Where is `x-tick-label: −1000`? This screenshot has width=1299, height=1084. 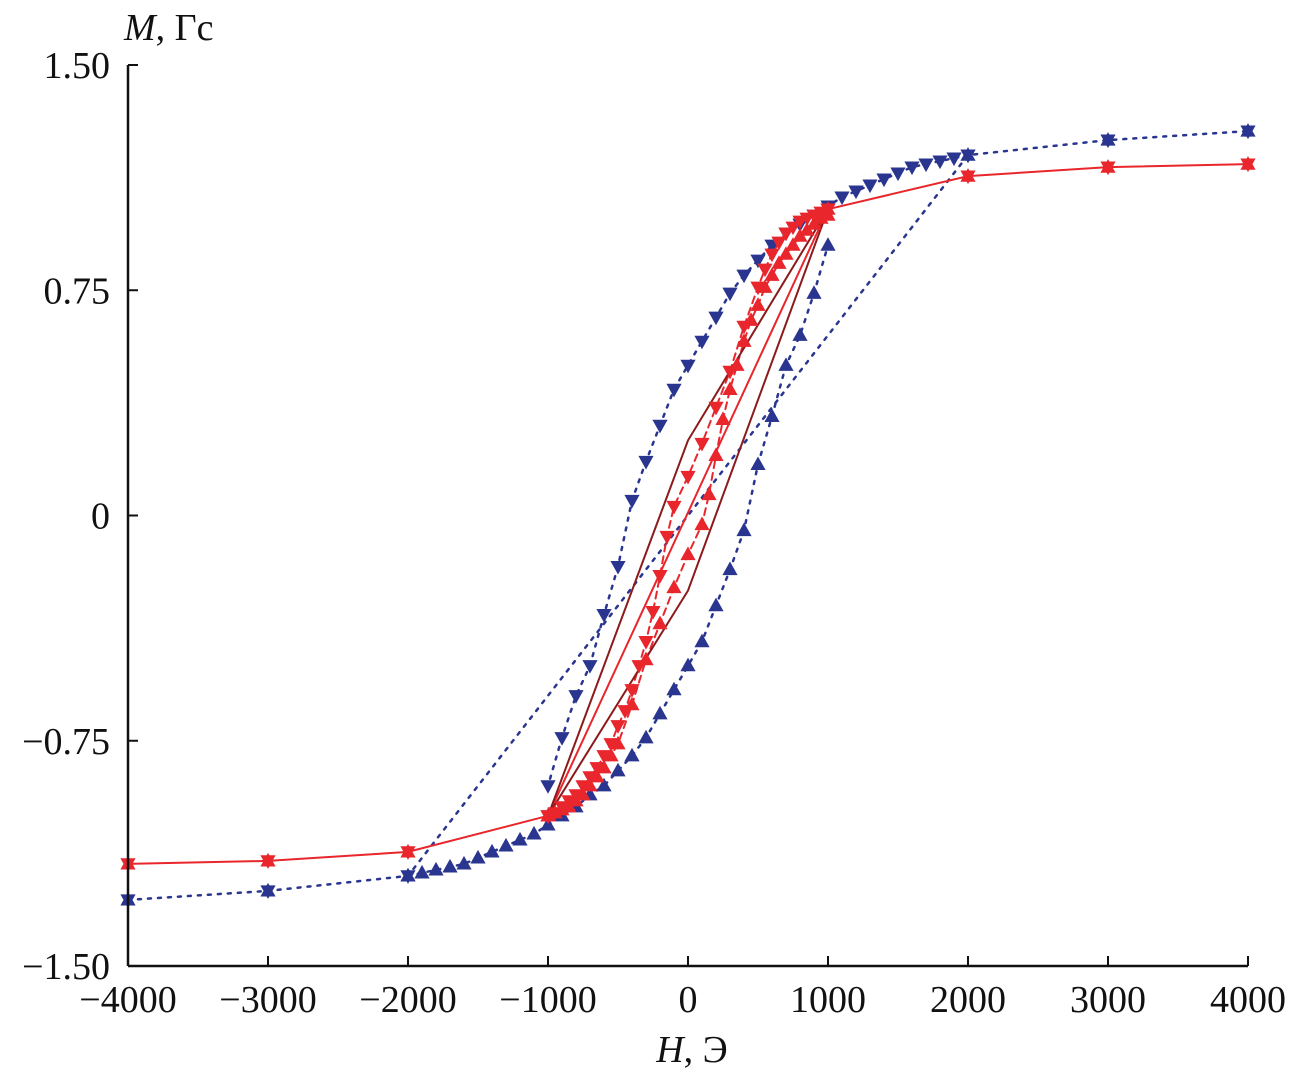
x-tick-label: −1000 is located at coordinates (547, 1000).